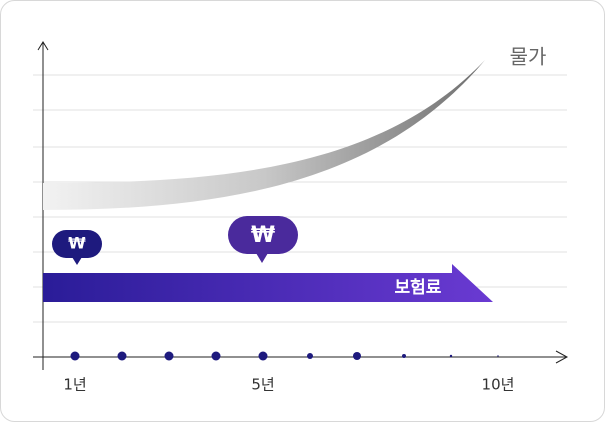 The image size is (605, 422). Describe the element at coordinates (284, 356) in the screenshot. I see `year-dots` at that location.